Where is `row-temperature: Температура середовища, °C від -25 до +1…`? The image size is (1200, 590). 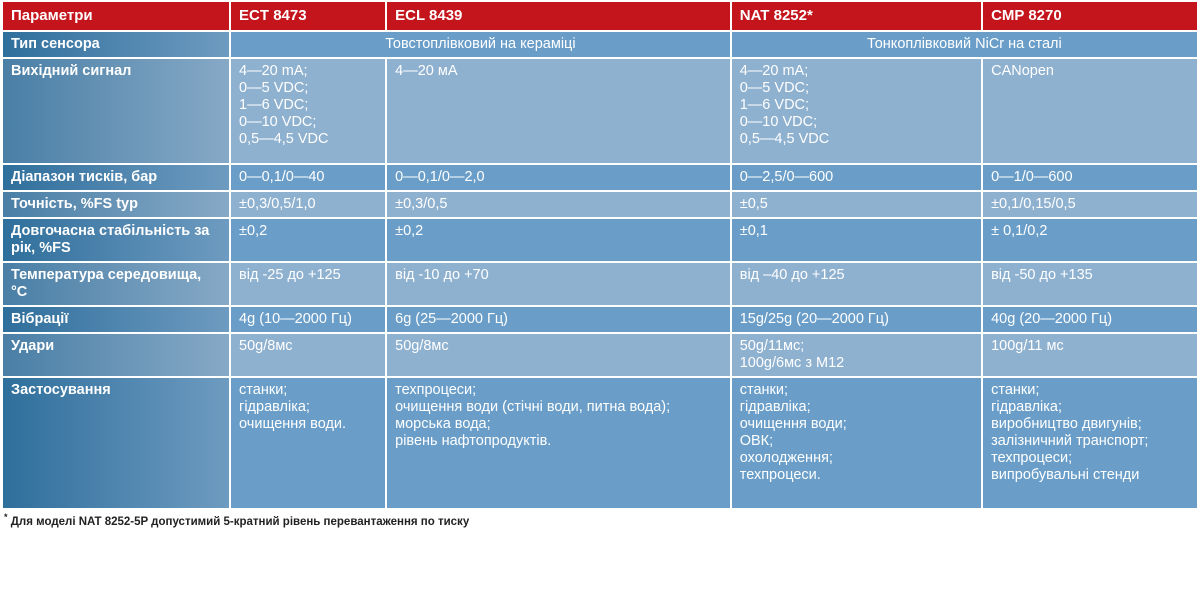 row-temperature: Температура середовища, °C від -25 до +1… is located at coordinates (600, 284).